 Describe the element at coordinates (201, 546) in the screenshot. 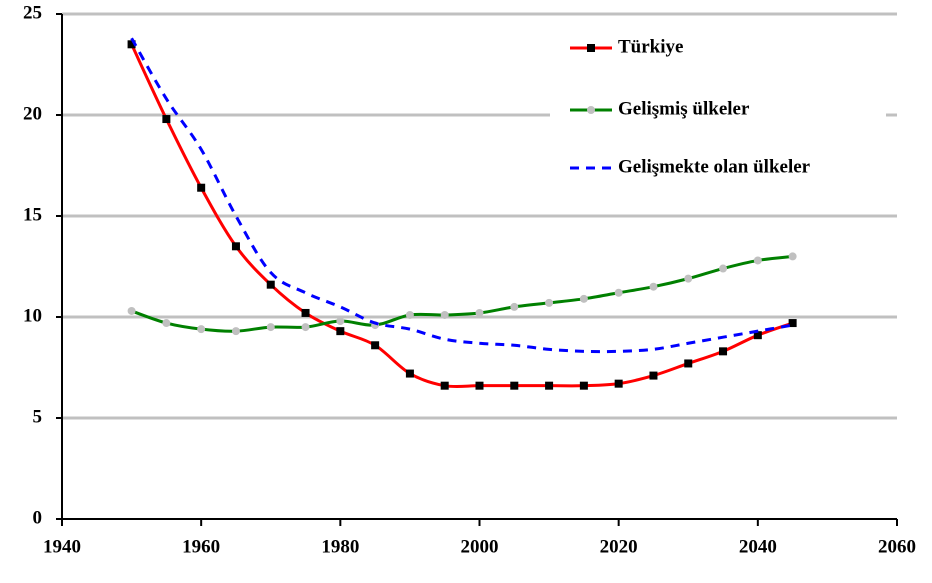

I see `x-tick-label: 1960` at that location.